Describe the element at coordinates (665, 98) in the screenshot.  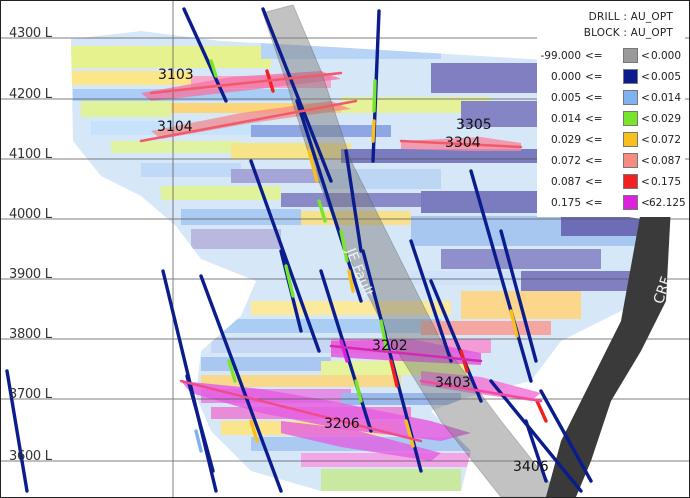
I see `legend-max: 0.014` at that location.